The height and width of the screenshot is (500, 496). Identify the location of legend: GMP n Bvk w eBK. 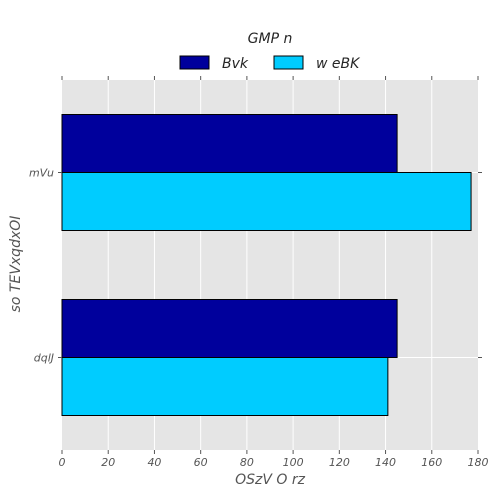
(270, 51).